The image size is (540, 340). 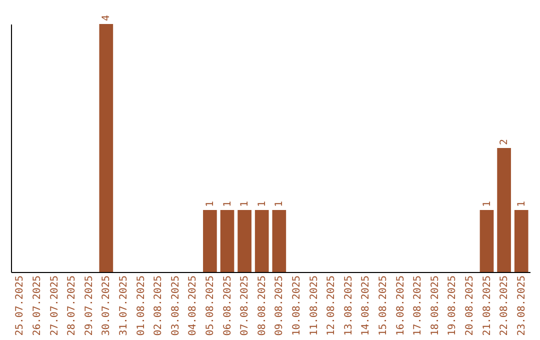 What do you see at coordinates (314, 306) in the screenshot?
I see `x-tick-label: 11.08.2025` at bounding box center [314, 306].